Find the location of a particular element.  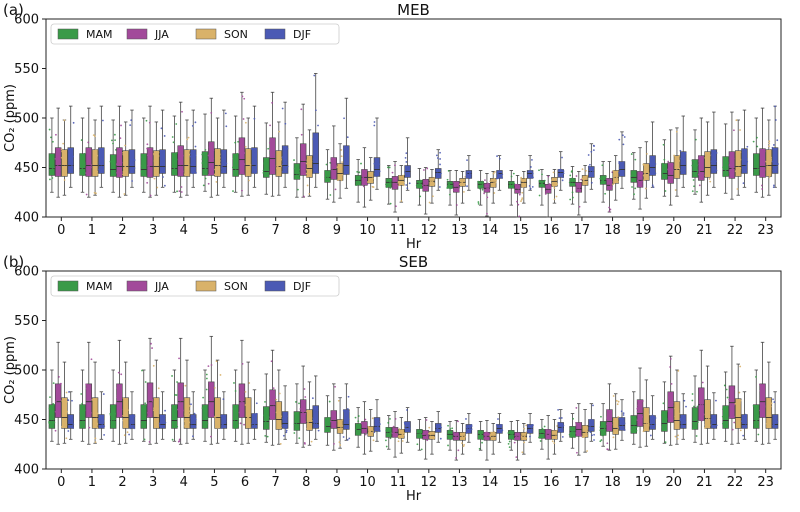

y-axis-title: CO₂ (ppm) is located at coordinates (10, 370).